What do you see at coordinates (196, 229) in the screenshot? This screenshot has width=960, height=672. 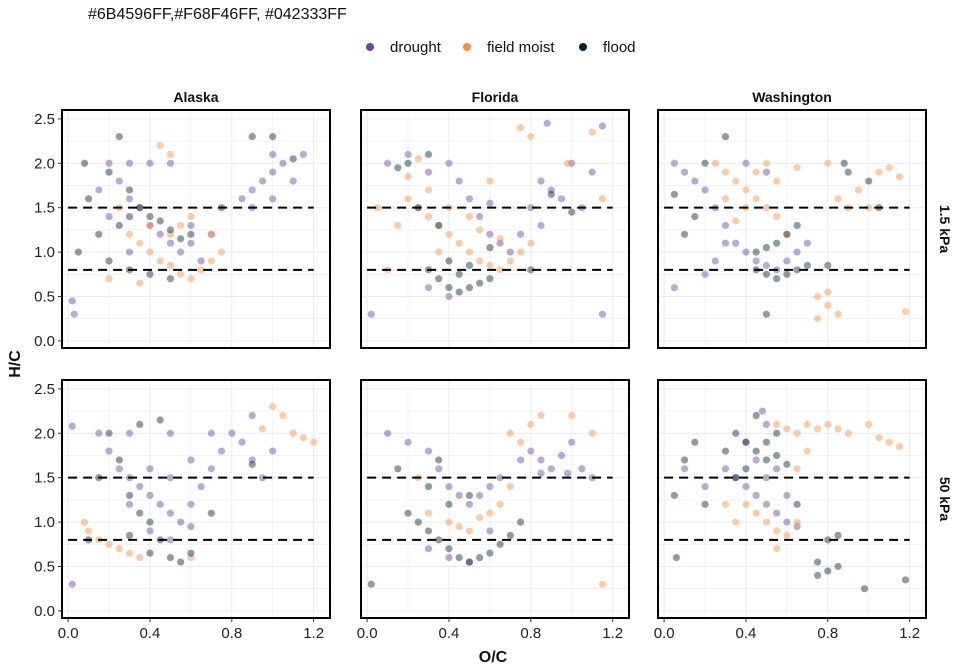 I see `panel-border-alaska-top` at bounding box center [196, 229].